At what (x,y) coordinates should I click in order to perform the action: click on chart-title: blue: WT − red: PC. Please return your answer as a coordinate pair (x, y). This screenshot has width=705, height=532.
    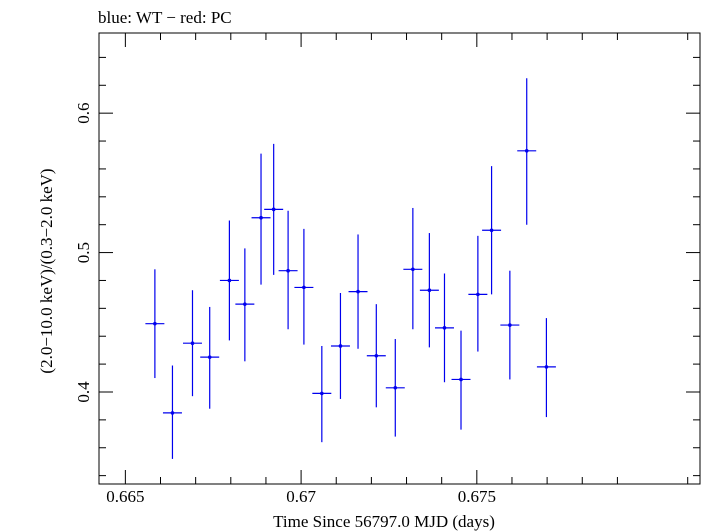
    Looking at the image, I should click on (165, 17).